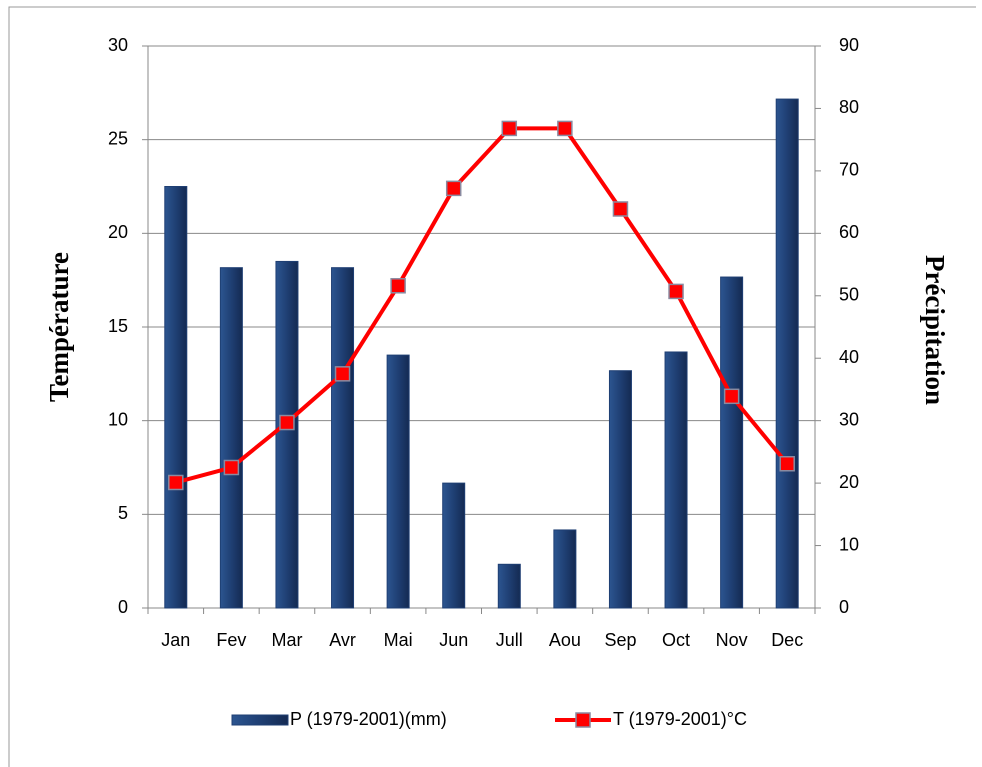 The height and width of the screenshot is (767, 982). Describe the element at coordinates (620, 640) in the screenshot. I see `x-tick-label: Sep` at that location.